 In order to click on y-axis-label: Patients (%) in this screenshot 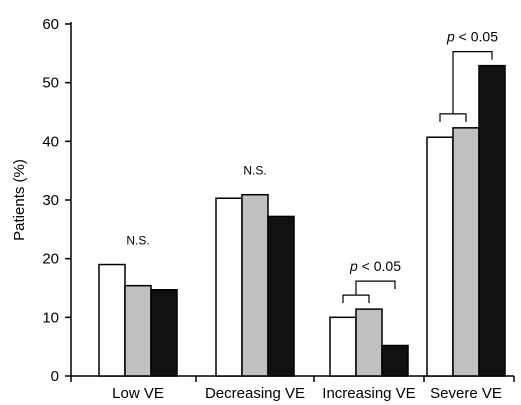, I will do `click(19, 200)`.